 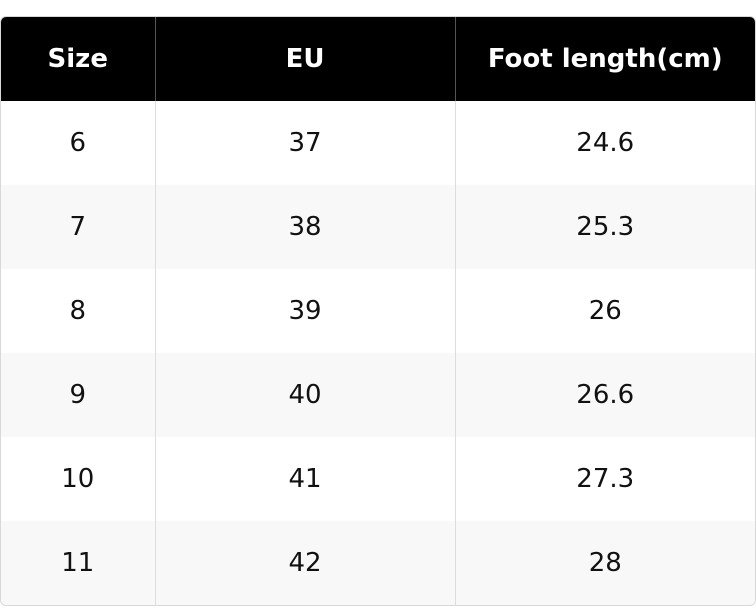 What do you see at coordinates (305, 311) in the screenshot?
I see `table-cell: 39` at bounding box center [305, 311].